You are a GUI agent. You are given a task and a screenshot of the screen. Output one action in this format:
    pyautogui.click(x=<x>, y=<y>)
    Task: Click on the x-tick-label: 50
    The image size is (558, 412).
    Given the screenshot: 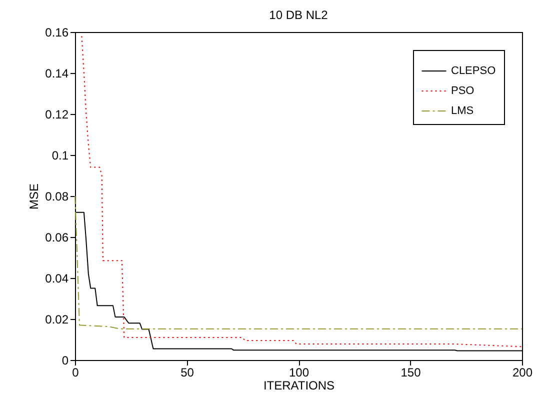 What is the action you would take?
    pyautogui.click(x=187, y=373)
    